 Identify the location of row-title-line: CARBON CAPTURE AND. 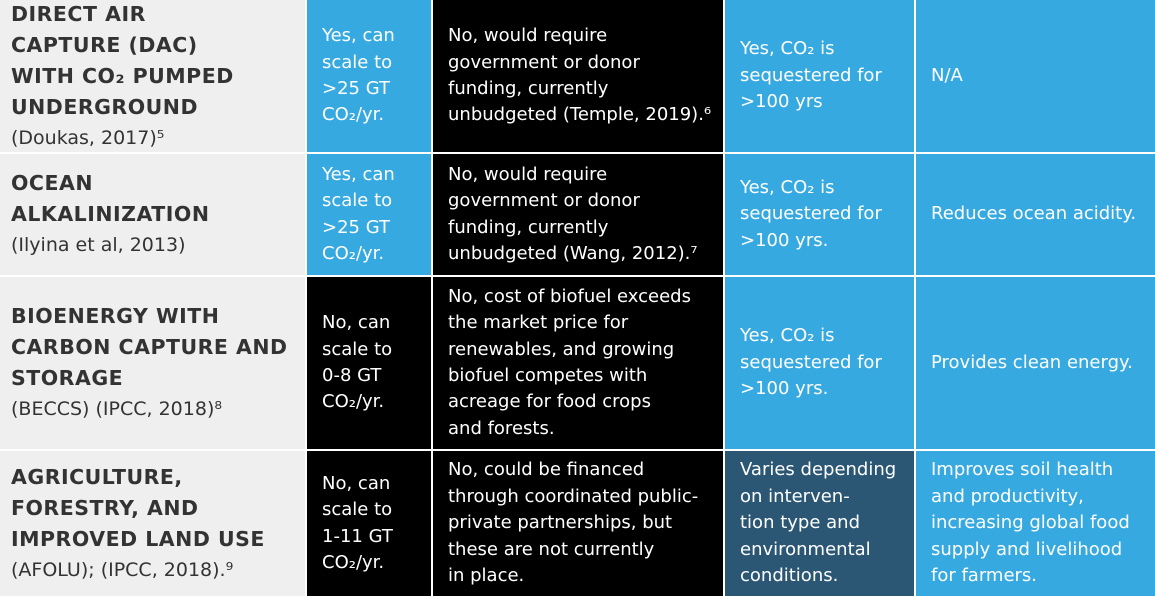
(149, 347).